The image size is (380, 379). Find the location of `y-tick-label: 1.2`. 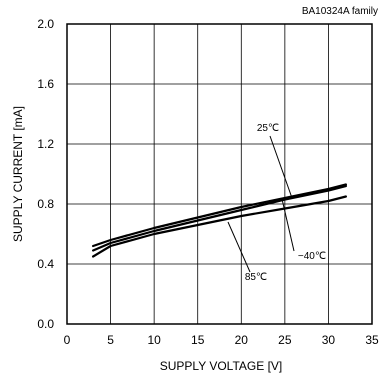

y-tick-label: 1.2 is located at coordinates (45, 144).